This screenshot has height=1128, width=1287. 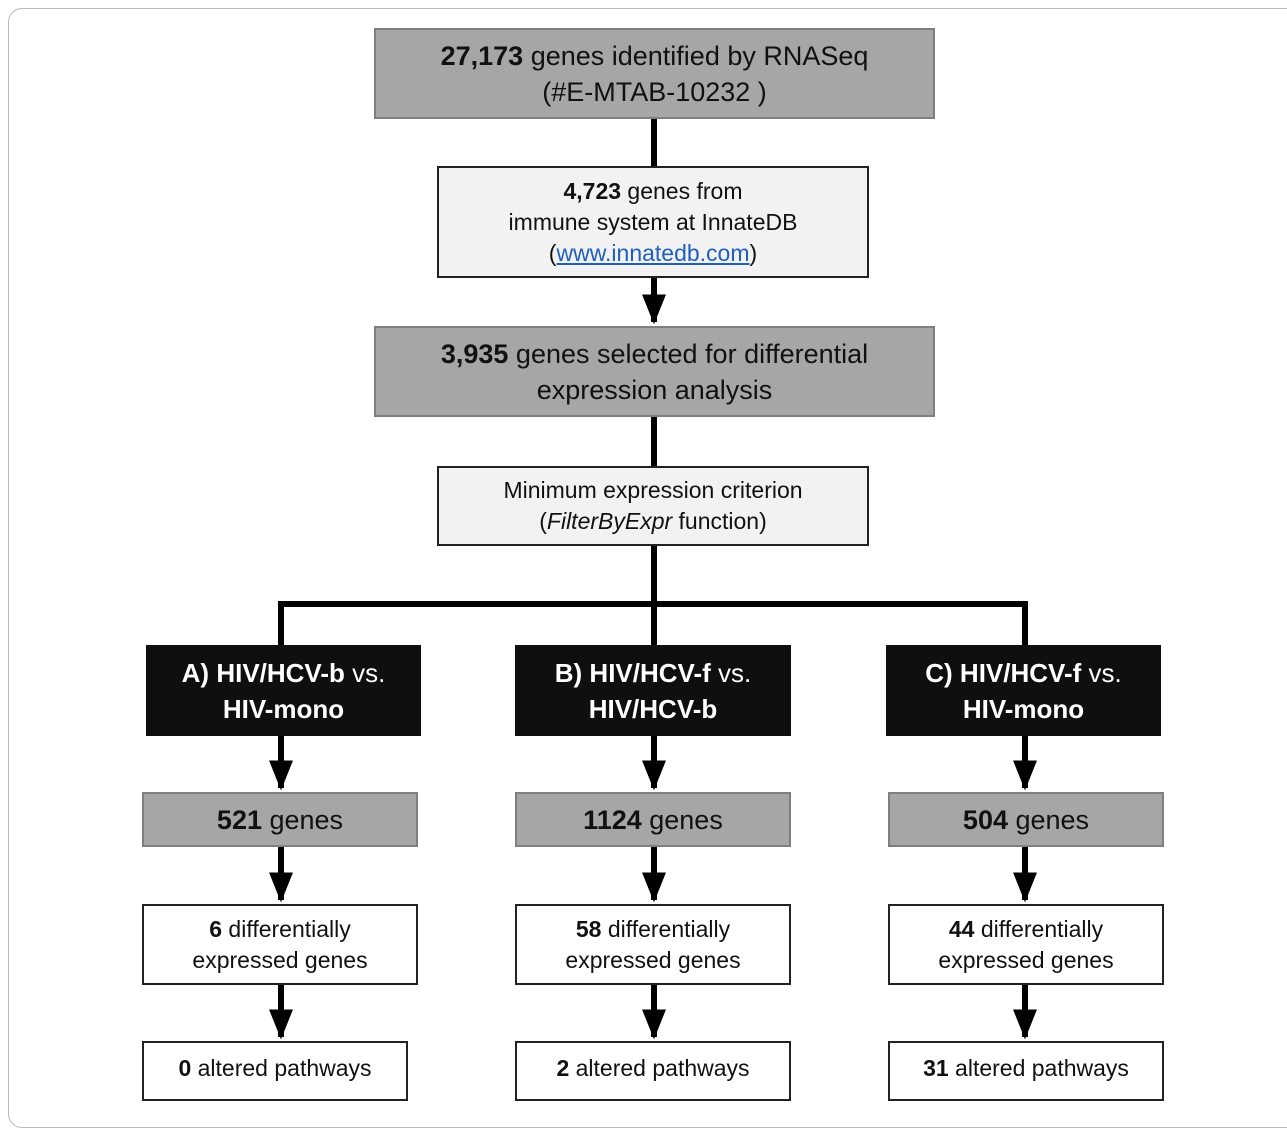 I want to click on selected-genes-line1: 3,935 genes selected for differential, so click(x=654, y=354).